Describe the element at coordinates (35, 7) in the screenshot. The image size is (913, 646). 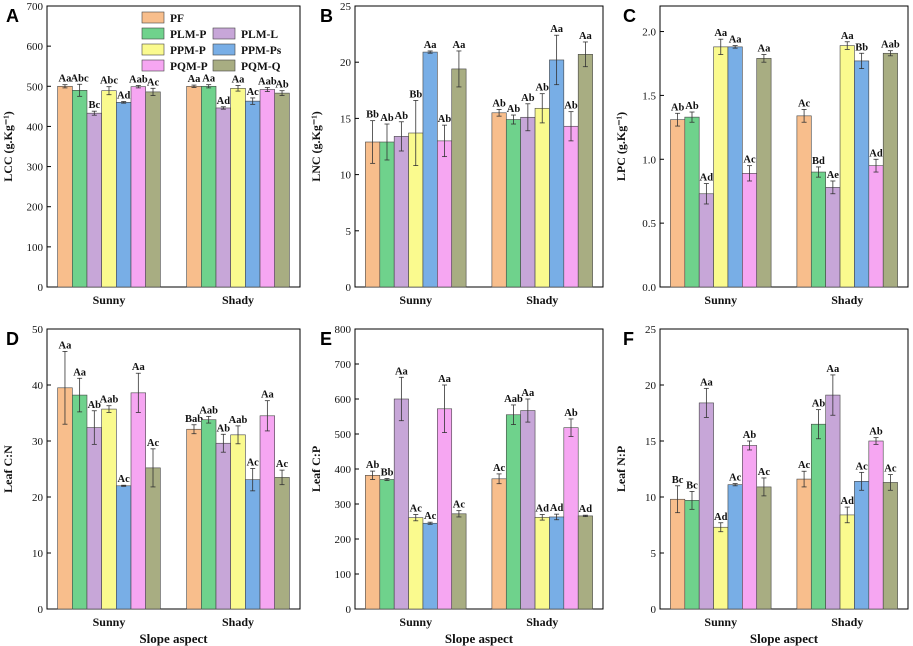
I see `y-tick-label: 700` at that location.